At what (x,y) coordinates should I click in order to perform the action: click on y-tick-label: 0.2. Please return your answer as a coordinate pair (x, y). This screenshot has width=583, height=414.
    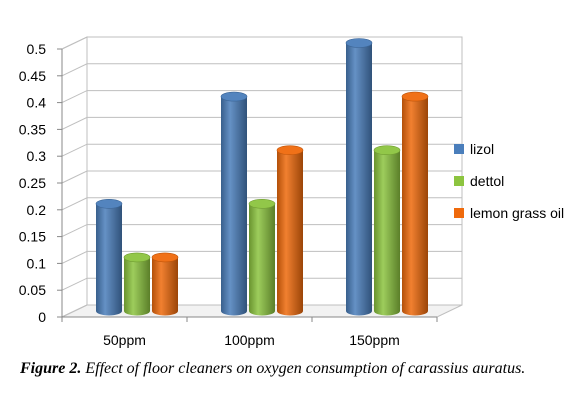
    Looking at the image, I should click on (37, 210).